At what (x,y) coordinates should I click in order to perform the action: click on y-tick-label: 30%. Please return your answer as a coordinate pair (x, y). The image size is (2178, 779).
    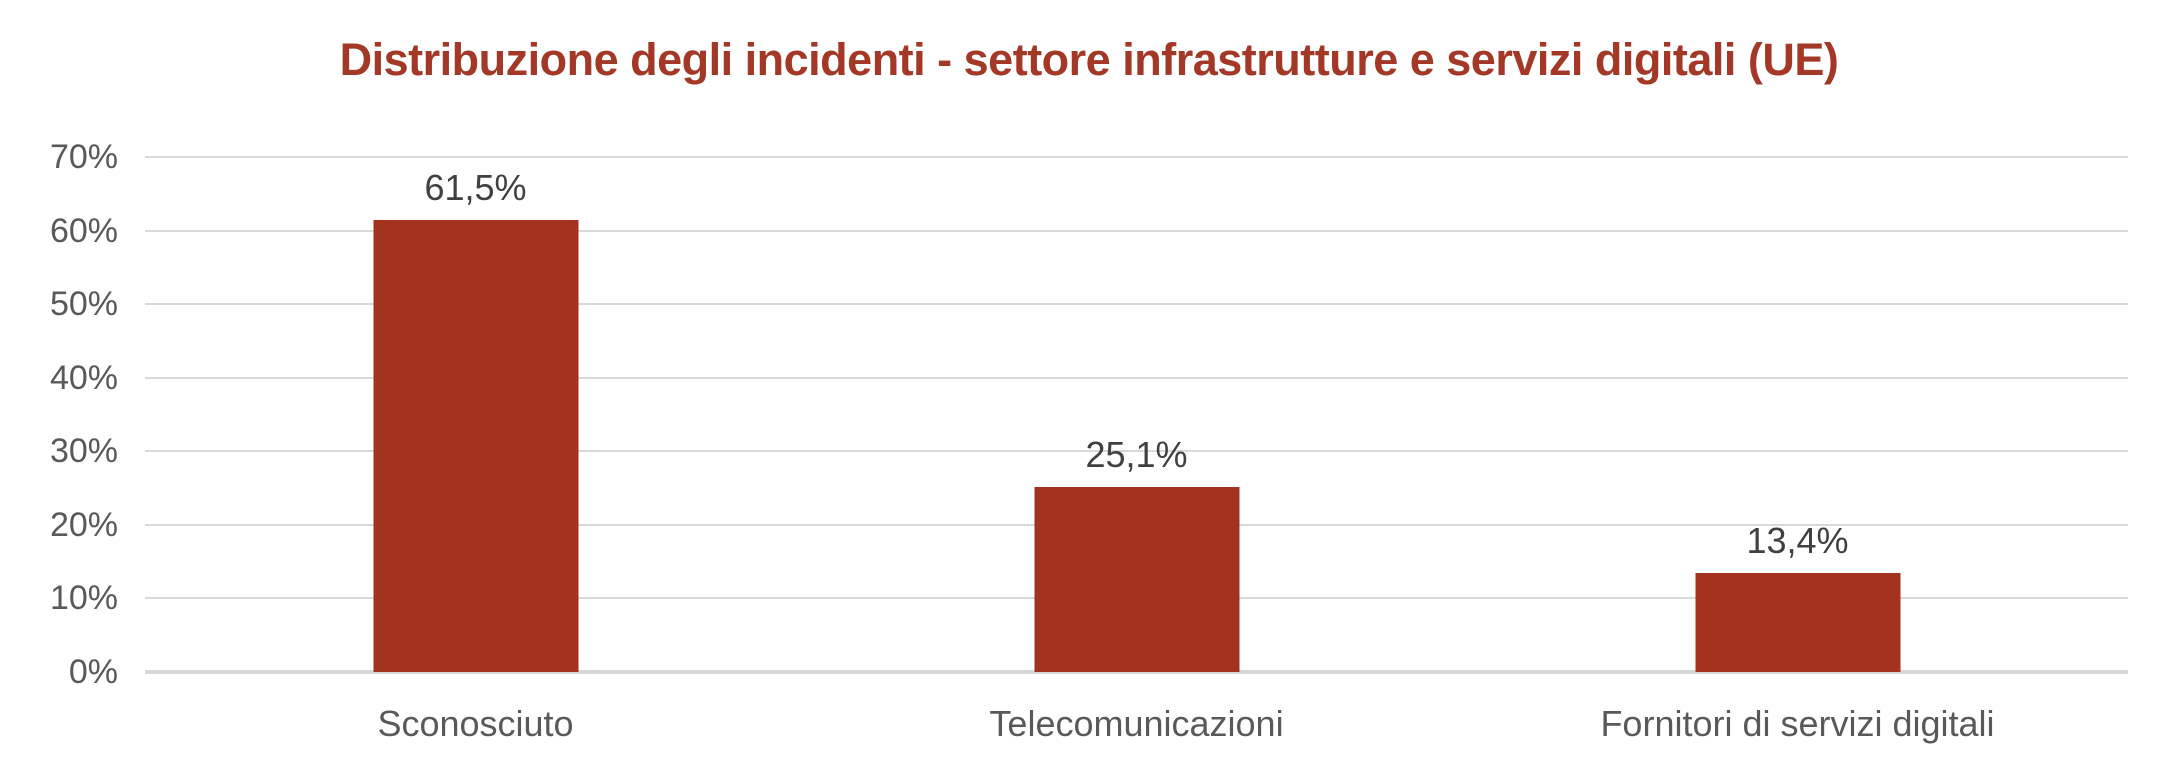
    Looking at the image, I should click on (83, 451).